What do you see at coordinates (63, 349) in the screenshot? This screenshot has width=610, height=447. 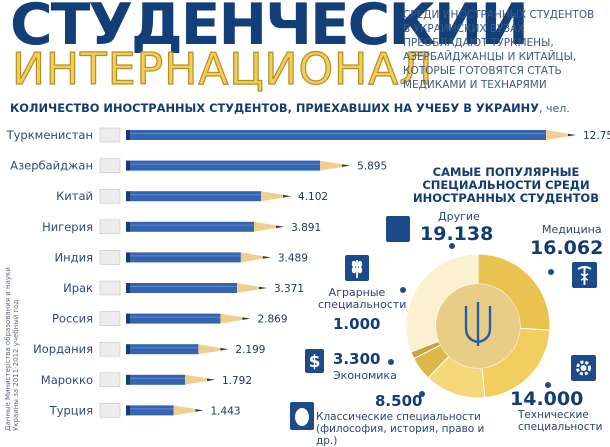 I see `category-label: Иордания` at bounding box center [63, 349].